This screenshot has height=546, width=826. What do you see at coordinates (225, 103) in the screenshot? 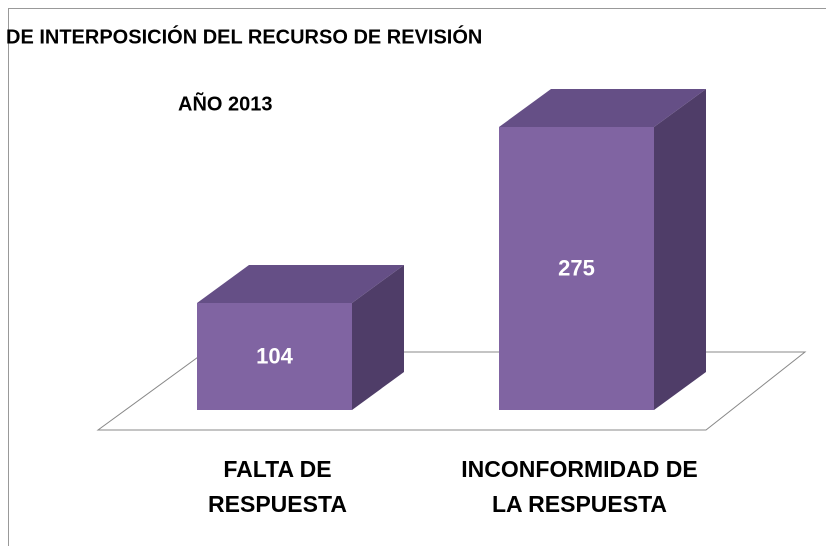
I see `chart-subtitle: AÑO 2013` at bounding box center [225, 103].